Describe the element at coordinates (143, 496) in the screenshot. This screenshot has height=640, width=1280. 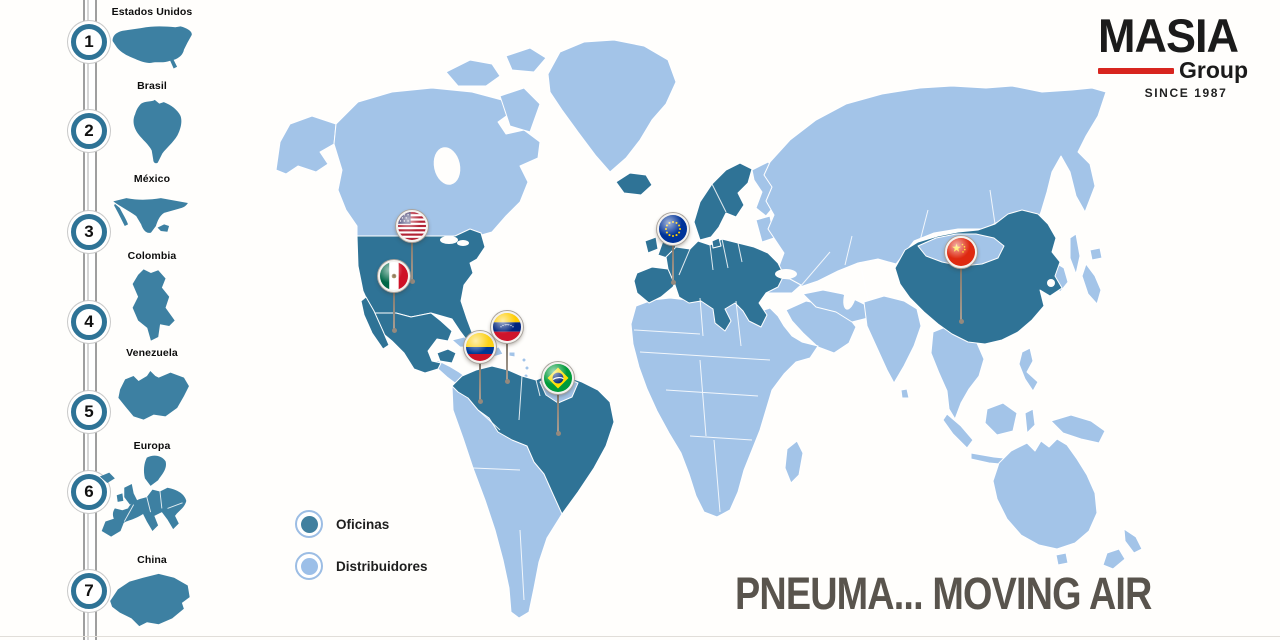
I see `europa-silhouette-icon` at that location.